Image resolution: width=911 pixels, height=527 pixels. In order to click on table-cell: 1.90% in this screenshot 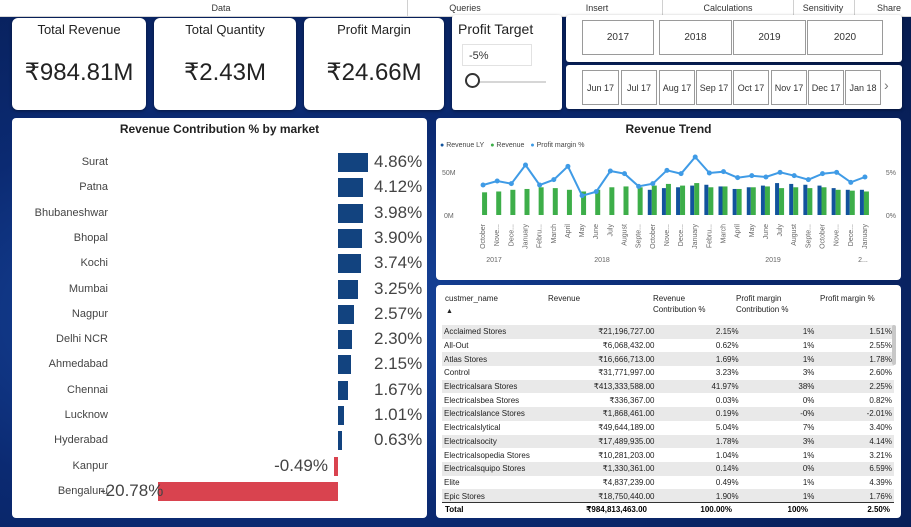, I will do `click(698, 496)`.